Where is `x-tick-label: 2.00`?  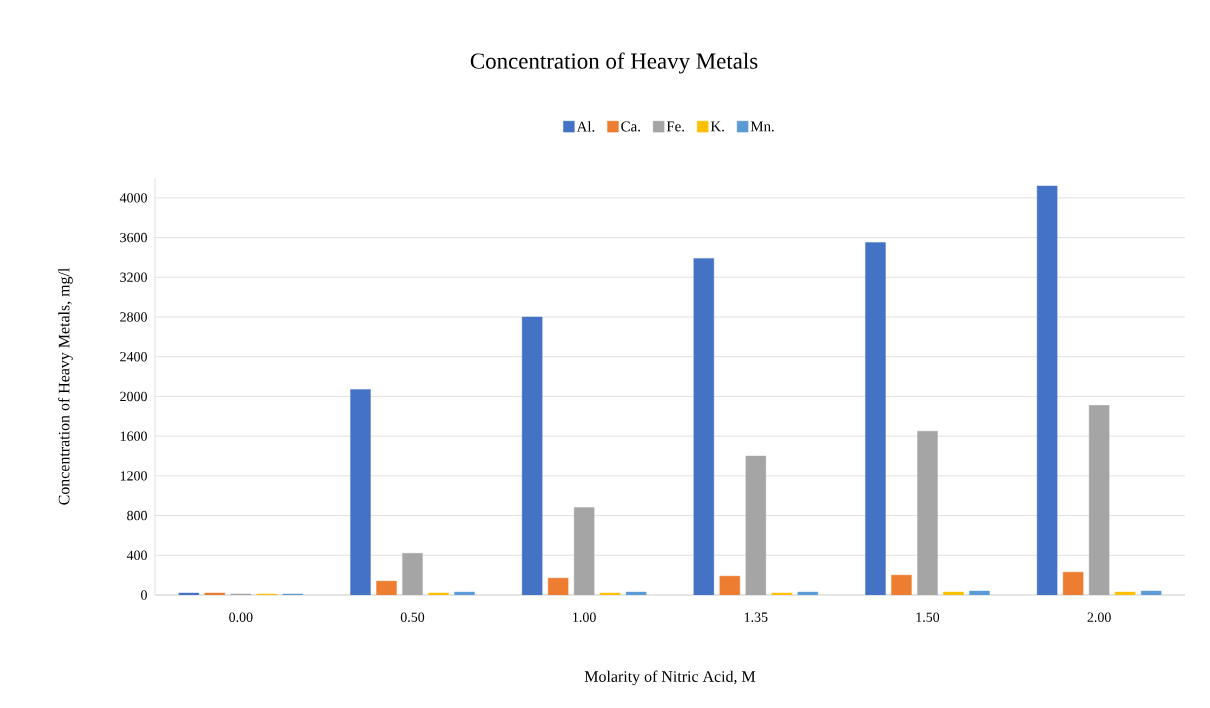
x-tick-label: 2.00 is located at coordinates (1099, 617).